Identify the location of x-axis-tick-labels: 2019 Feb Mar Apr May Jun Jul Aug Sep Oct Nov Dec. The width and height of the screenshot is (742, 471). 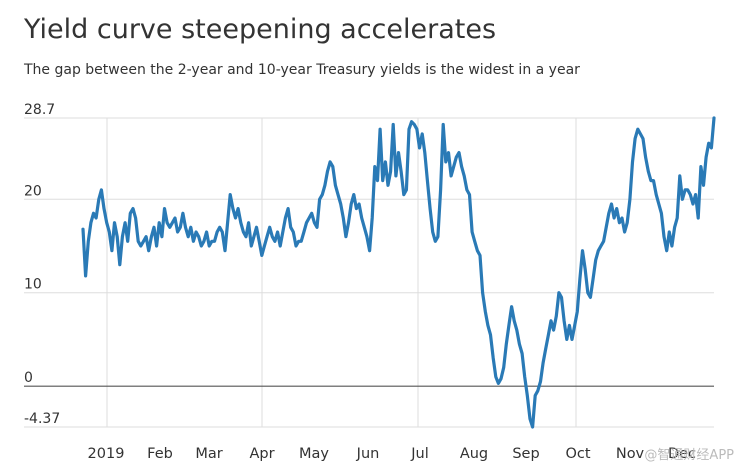
(392, 454).